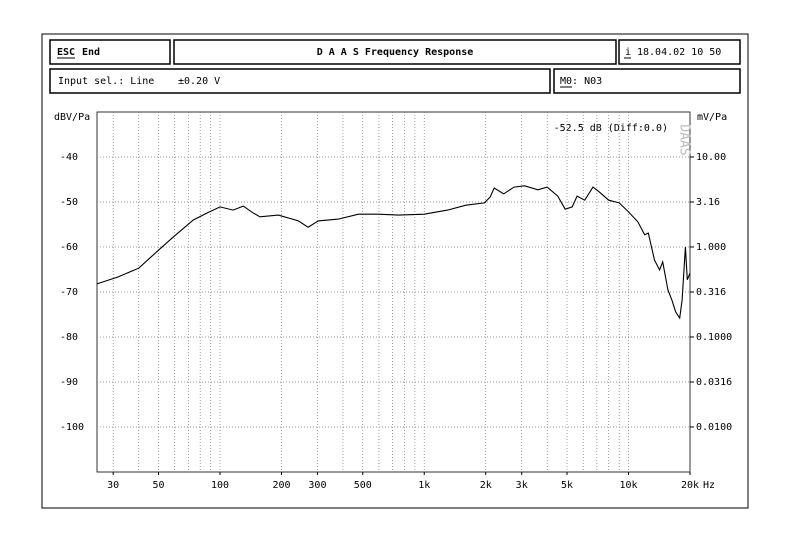  I want to click on y2-tick-label: 0.0100, so click(714, 427).